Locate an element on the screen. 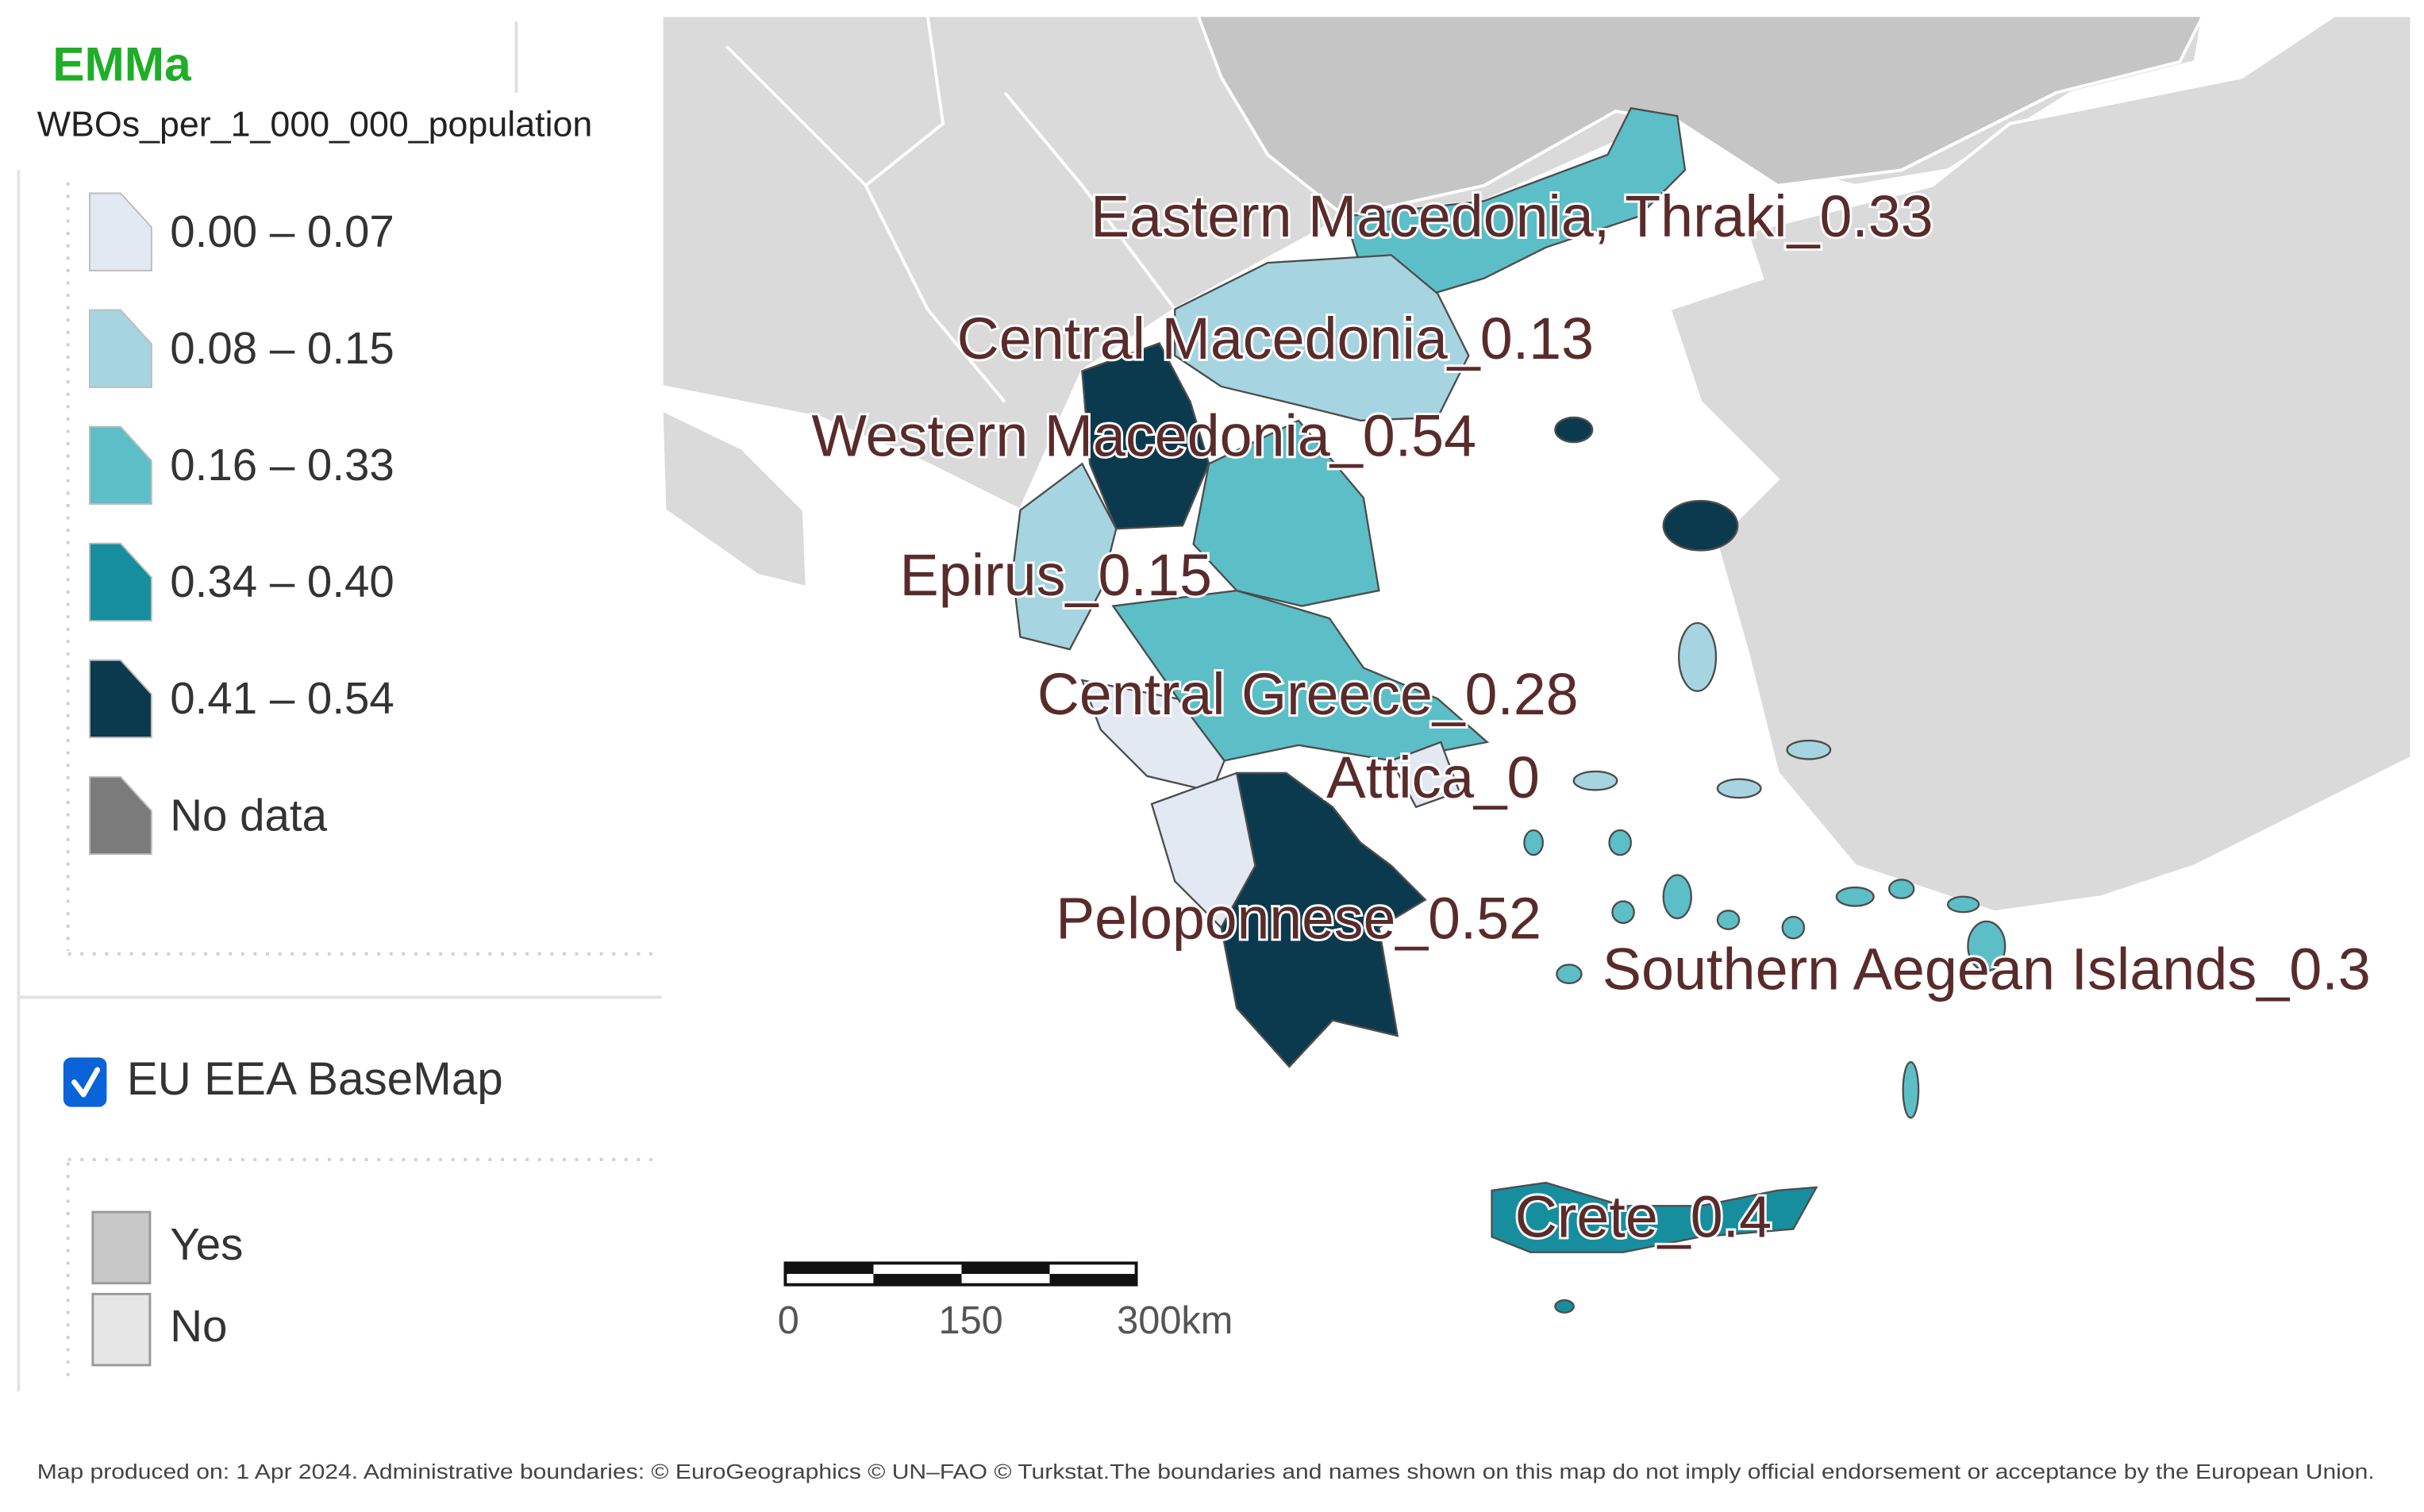 The image size is (2424, 1512). legend-label: 0.34 – 0.40 is located at coordinates (282, 581).